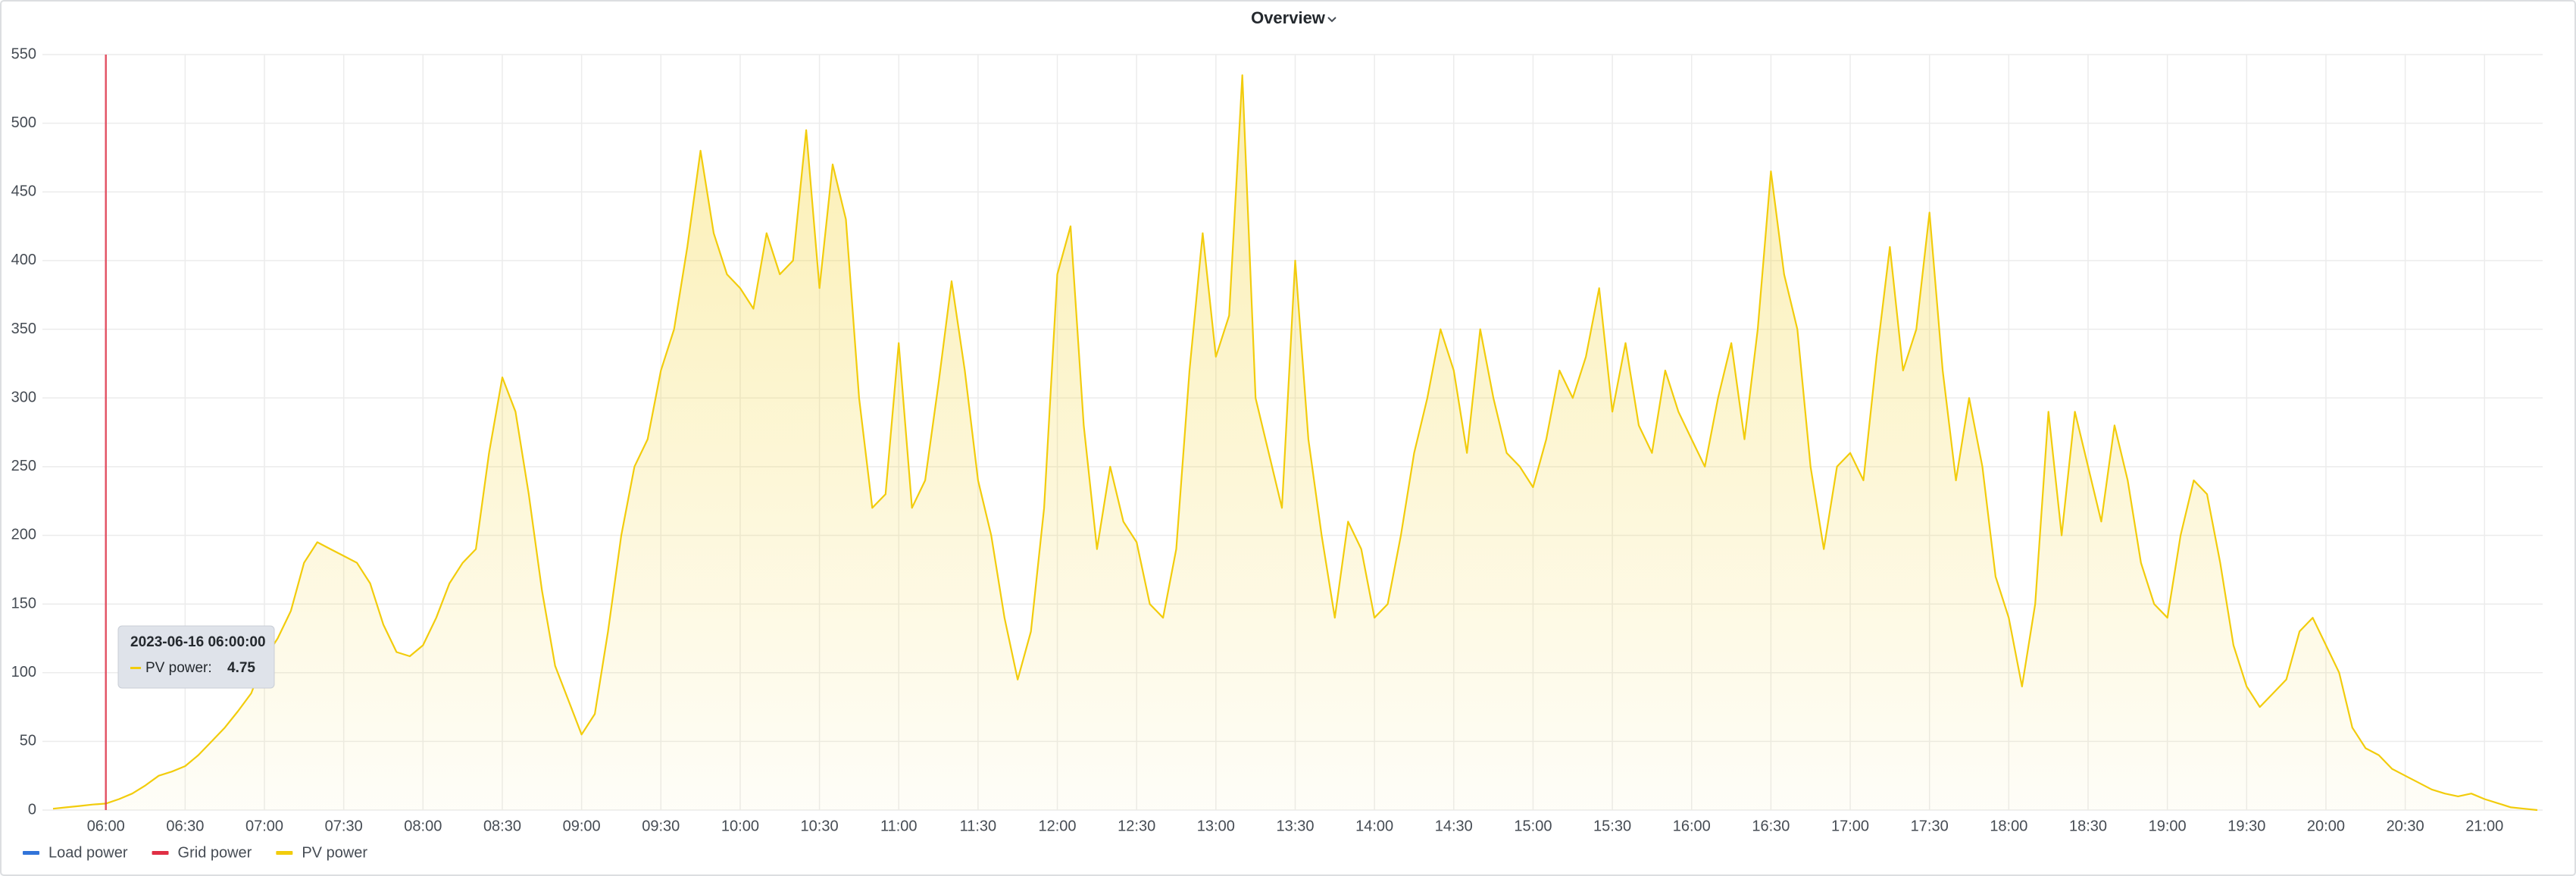 This screenshot has height=876, width=2576. Describe the element at coordinates (24, 191) in the screenshot. I see `y-tick-label: 450` at that location.